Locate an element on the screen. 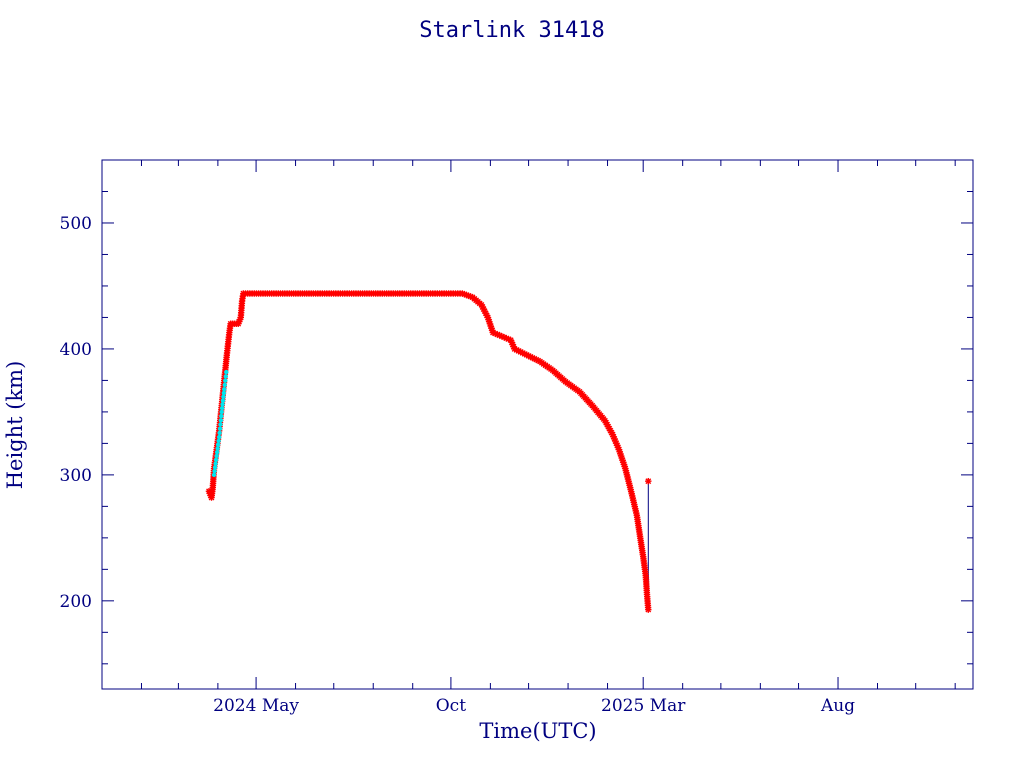 Image resolution: width=1024 pixels, height=768 pixels. y-tick-label: 300 is located at coordinates (76, 476).